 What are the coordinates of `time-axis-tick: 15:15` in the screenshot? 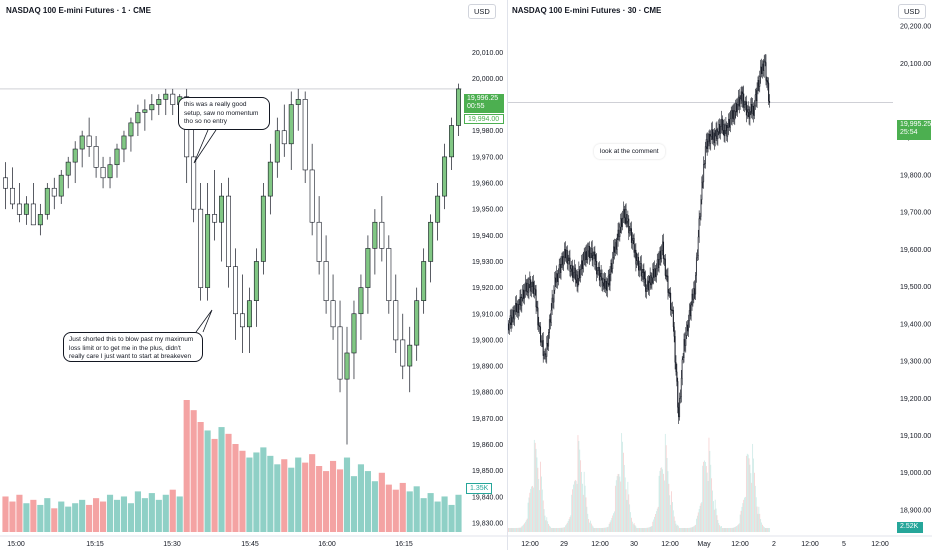 It's located at (95, 544).